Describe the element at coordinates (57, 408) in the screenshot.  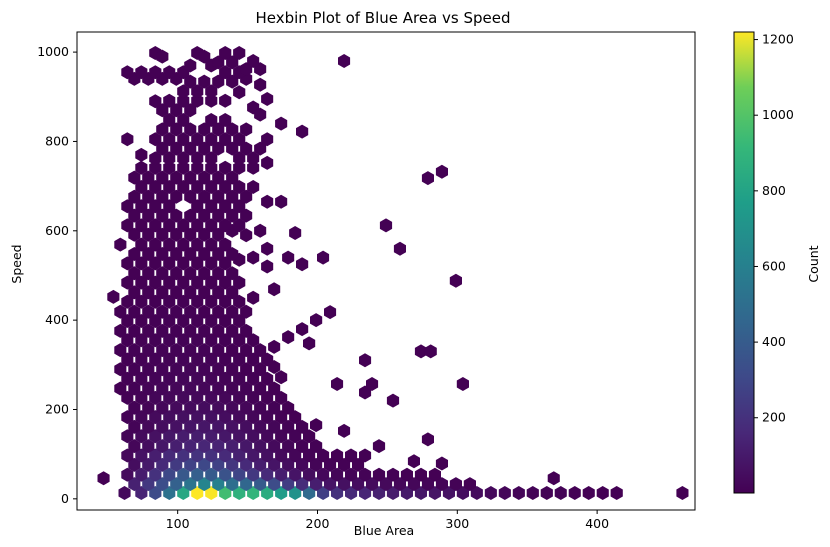
I see `y-tick-label: 200` at that location.